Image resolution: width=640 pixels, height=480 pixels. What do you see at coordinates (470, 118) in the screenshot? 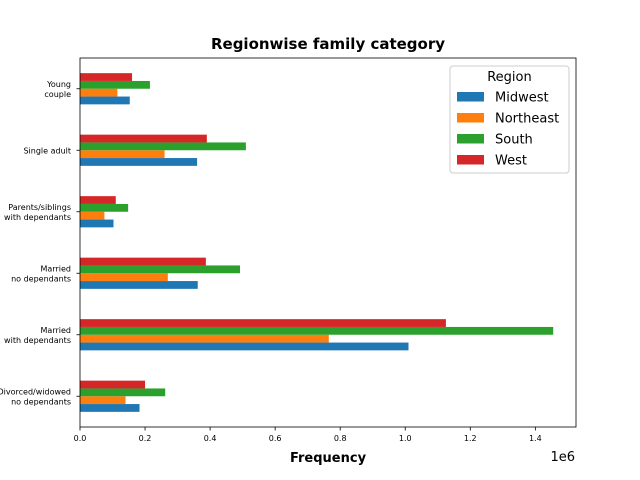
I see `legend-swatch-northeast` at bounding box center [470, 118].